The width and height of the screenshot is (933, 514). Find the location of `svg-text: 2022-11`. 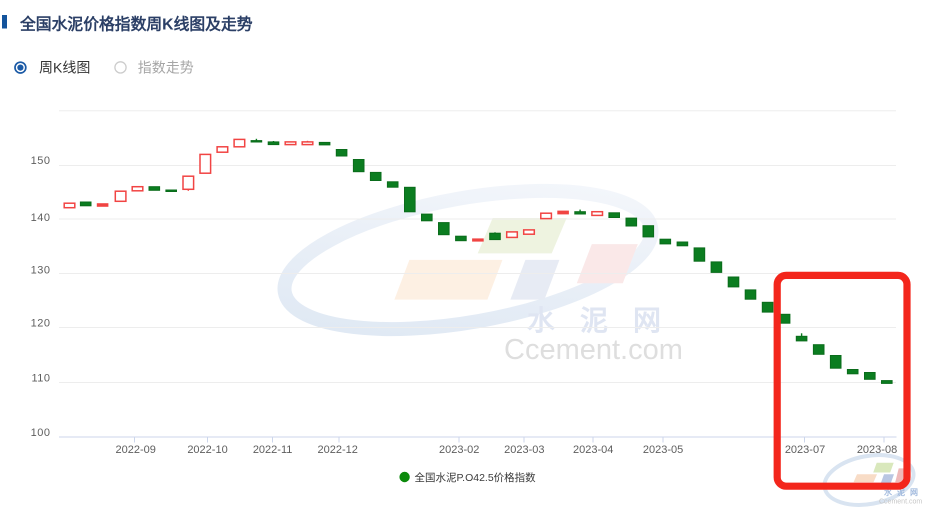

svg-text: 2022-11 is located at coordinates (273, 450).